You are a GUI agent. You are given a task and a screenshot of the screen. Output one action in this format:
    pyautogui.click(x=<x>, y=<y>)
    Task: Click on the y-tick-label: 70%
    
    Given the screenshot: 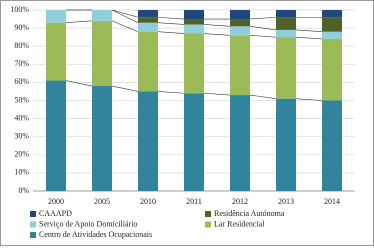 What is the action you would take?
    pyautogui.click(x=21, y=63)
    